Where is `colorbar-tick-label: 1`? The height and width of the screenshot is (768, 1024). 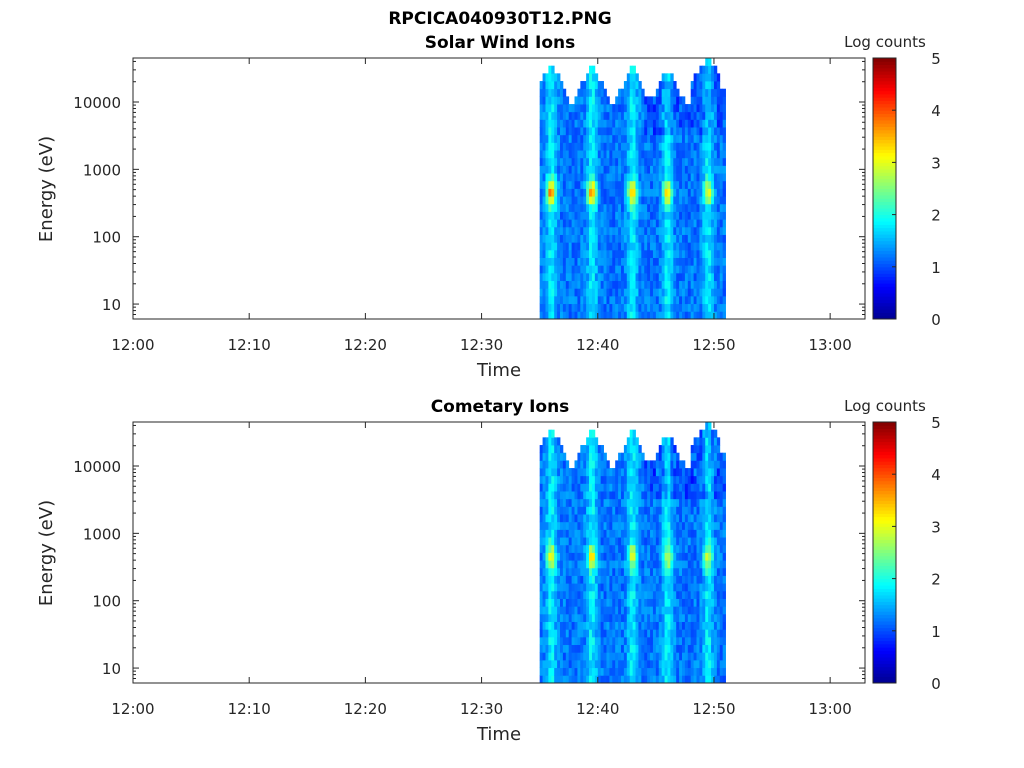 colorbar-tick-label: 1 is located at coordinates (936, 632).